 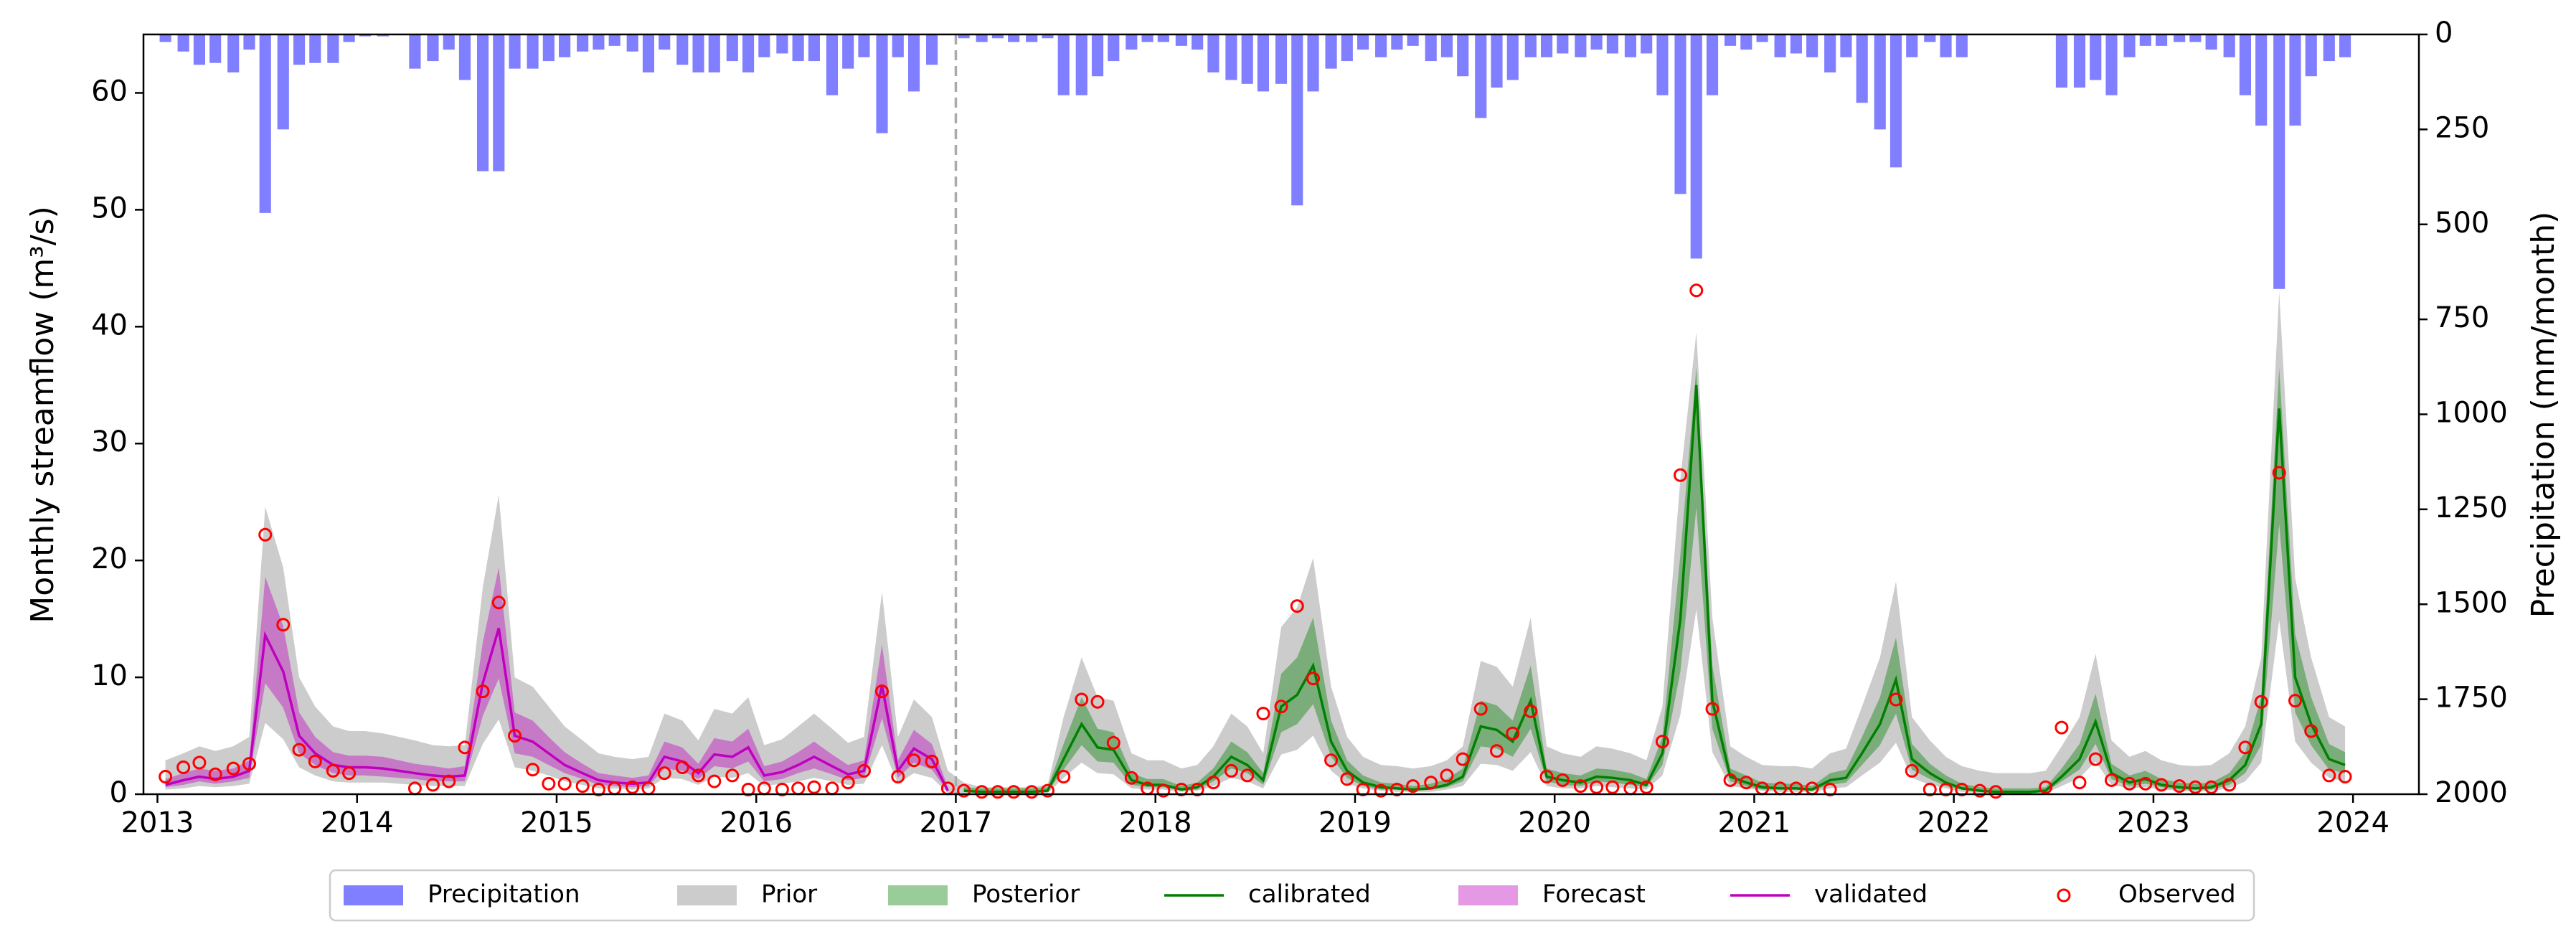 I want to click on x-tick-label: 2021, so click(x=1754, y=822).